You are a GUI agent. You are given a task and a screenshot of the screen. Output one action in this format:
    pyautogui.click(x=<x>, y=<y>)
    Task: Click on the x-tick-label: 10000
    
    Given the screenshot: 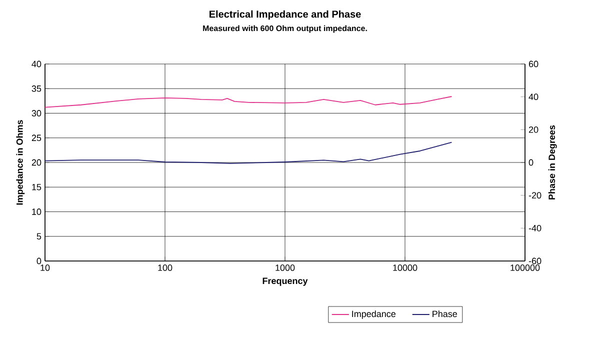 What is the action you would take?
    pyautogui.click(x=405, y=267)
    